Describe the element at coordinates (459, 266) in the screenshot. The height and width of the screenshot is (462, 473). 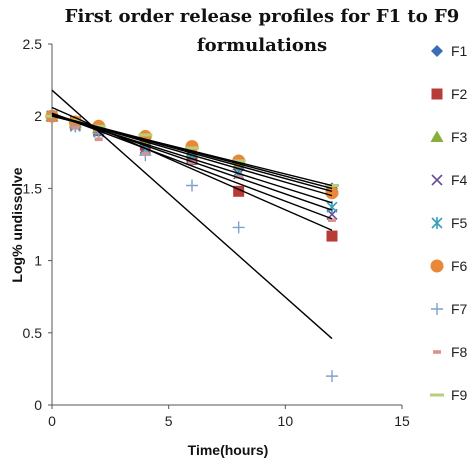
I see `legend-label: F6` at that location.